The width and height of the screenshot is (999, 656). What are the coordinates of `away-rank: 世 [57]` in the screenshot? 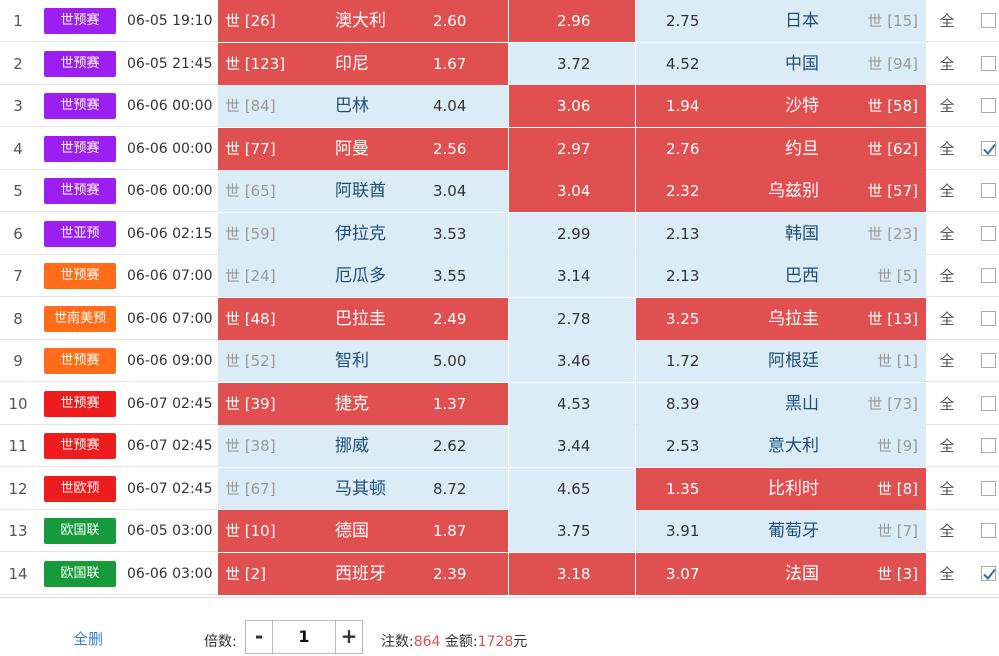 It's located at (892, 191).